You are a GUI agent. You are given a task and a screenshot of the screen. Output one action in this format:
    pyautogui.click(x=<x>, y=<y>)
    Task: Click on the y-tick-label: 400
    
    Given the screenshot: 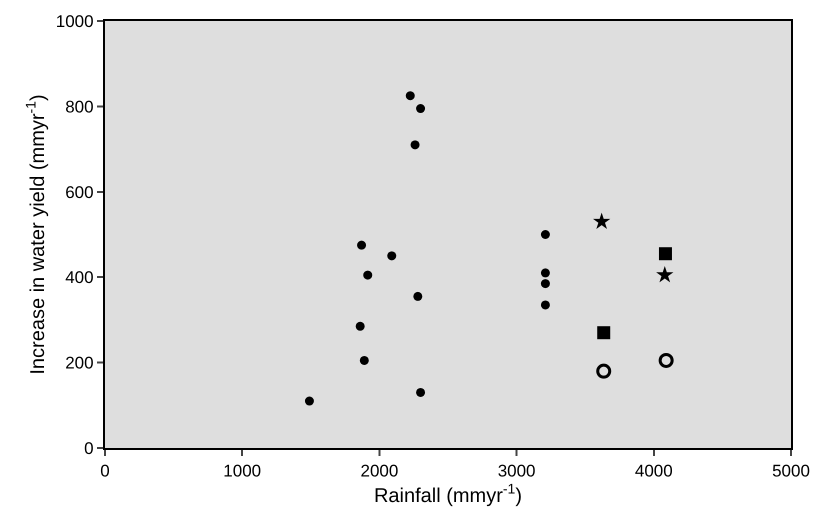 What is the action you would take?
    pyautogui.click(x=79, y=278)
    